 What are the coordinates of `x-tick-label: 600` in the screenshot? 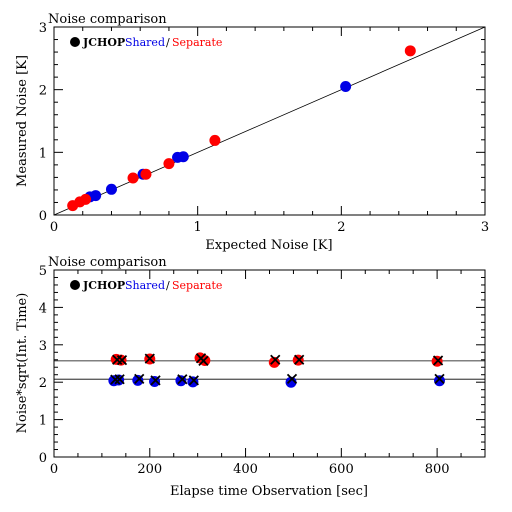 It's located at (341, 469).